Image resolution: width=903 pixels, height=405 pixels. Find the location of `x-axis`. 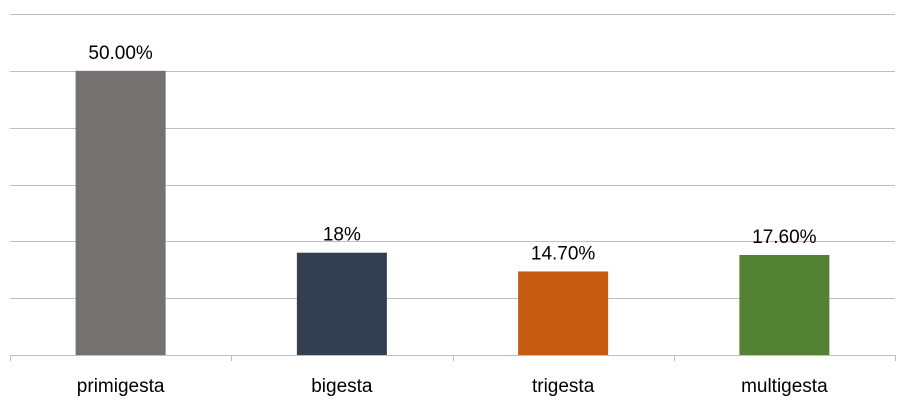

x-axis is located at coordinates (453, 358).